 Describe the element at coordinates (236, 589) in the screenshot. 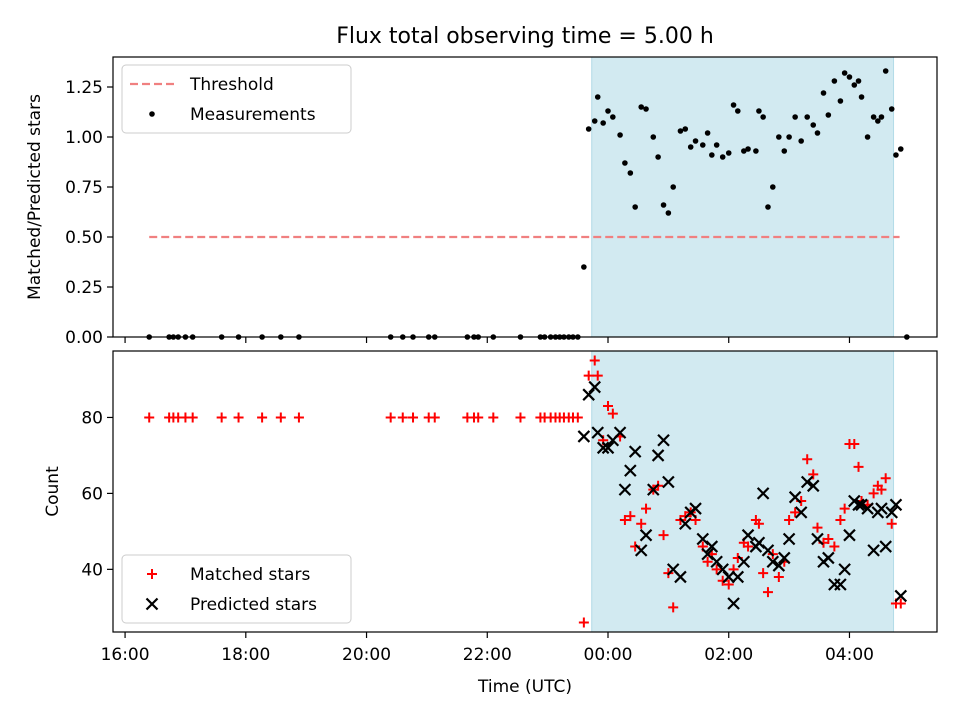

I see `legend: Matched stars Predicted stars` at that location.